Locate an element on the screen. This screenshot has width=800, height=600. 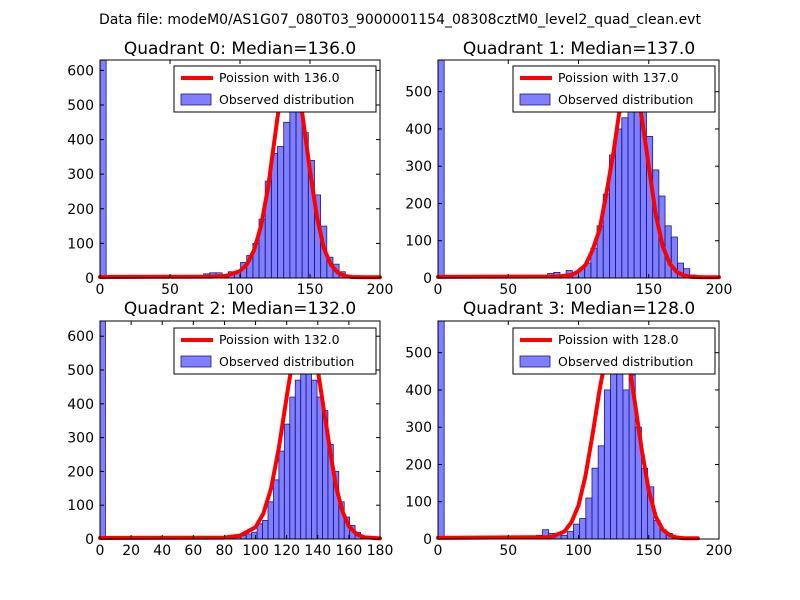
x-tick-label: 140 is located at coordinates (317, 551).